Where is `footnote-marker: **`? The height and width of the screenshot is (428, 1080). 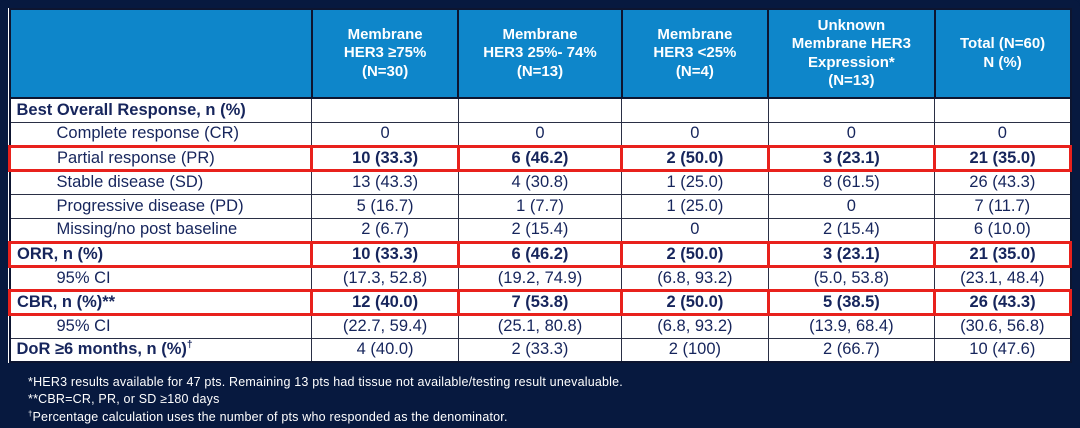 footnote-marker: ** is located at coordinates (33, 399).